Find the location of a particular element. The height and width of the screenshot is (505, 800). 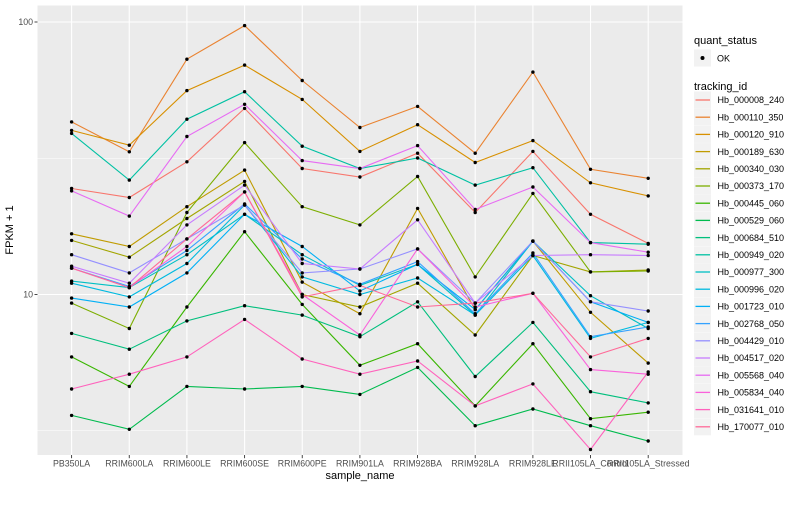

legend-entry-label: Hb_000529_060 is located at coordinates (751, 221).